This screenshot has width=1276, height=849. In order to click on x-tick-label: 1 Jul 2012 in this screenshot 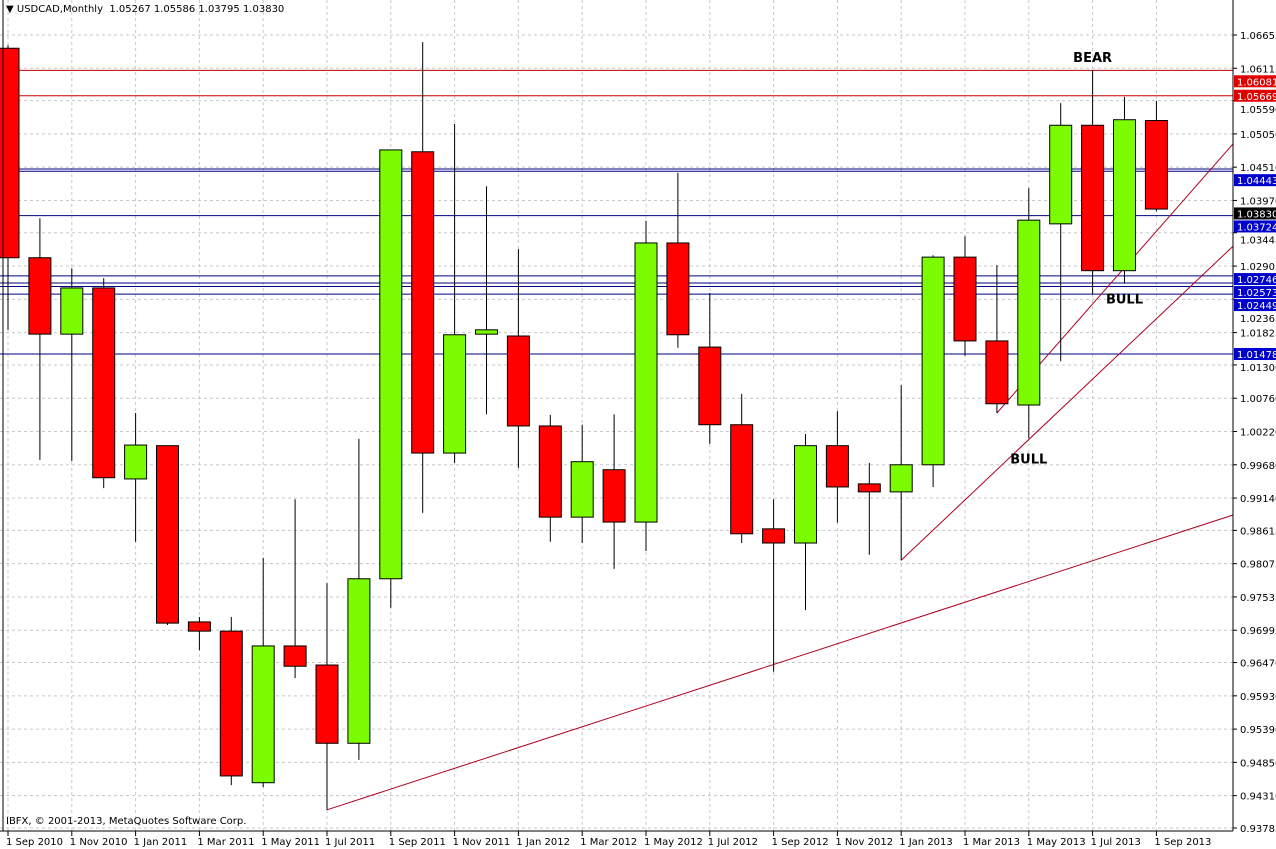, I will do `click(733, 842)`.